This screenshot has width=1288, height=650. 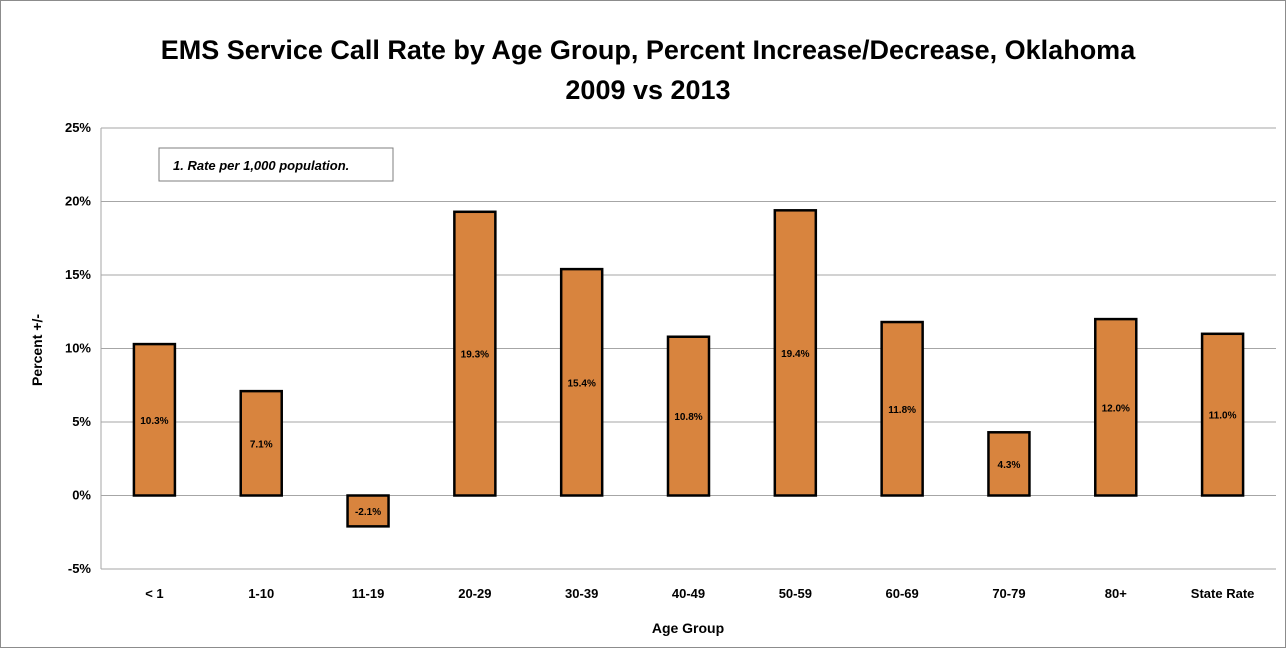 I want to click on x-tick-label: 80+, so click(x=1116, y=593).